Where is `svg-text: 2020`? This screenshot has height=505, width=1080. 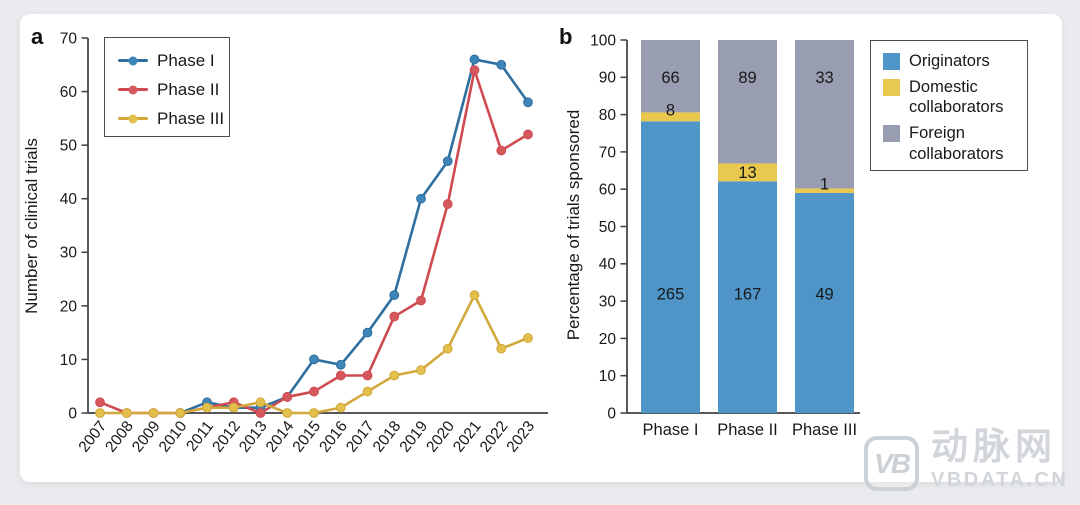 svg-text: 2020 is located at coordinates (440, 437).